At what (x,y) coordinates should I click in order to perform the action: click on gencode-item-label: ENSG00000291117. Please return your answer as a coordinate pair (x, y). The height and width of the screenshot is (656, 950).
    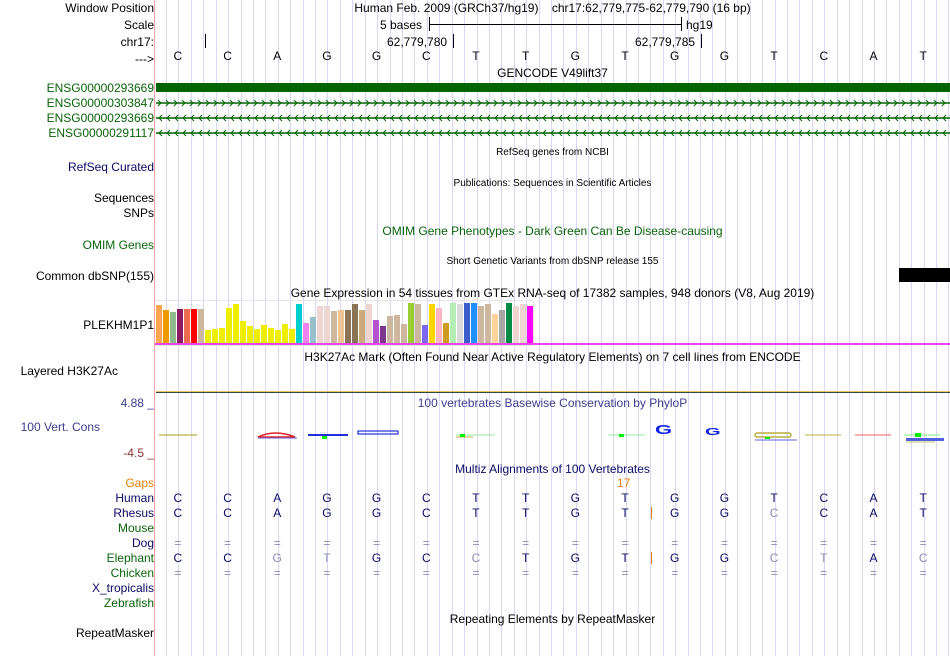
    Looking at the image, I should click on (101, 133).